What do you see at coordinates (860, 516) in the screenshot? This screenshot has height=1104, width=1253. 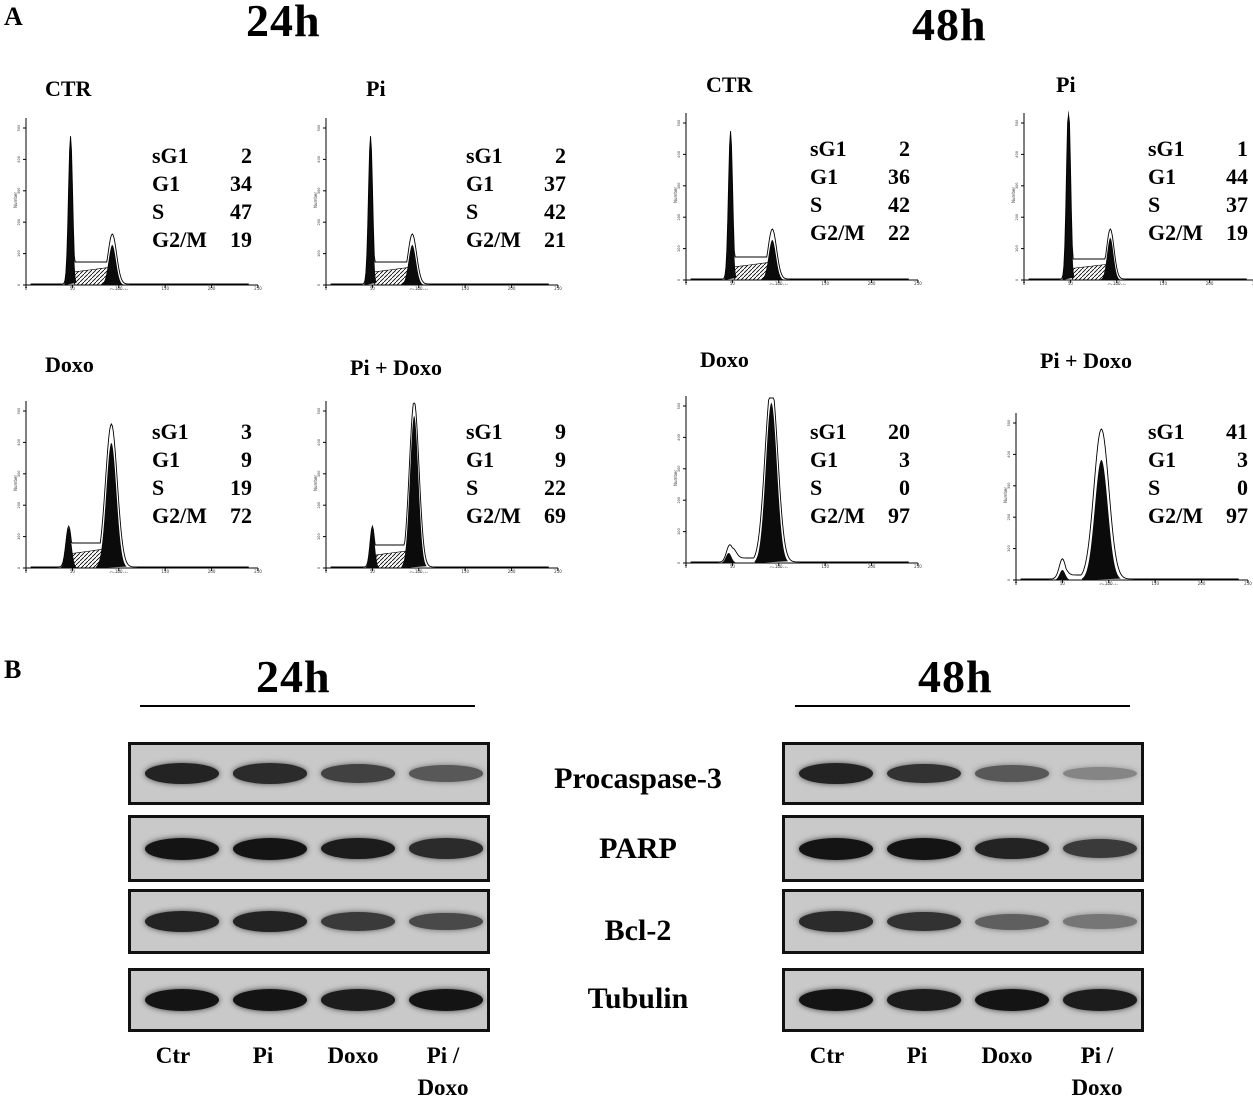 I see `stat-row: G2/M 97` at bounding box center [860, 516].